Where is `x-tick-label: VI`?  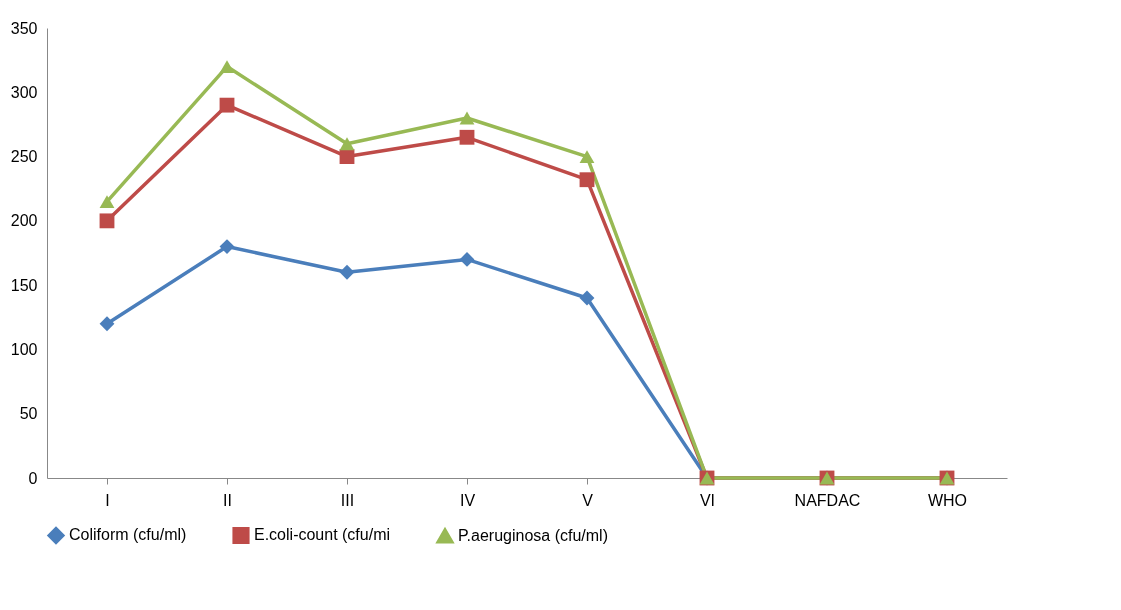
x-tick-label: VI is located at coordinates (707, 500).